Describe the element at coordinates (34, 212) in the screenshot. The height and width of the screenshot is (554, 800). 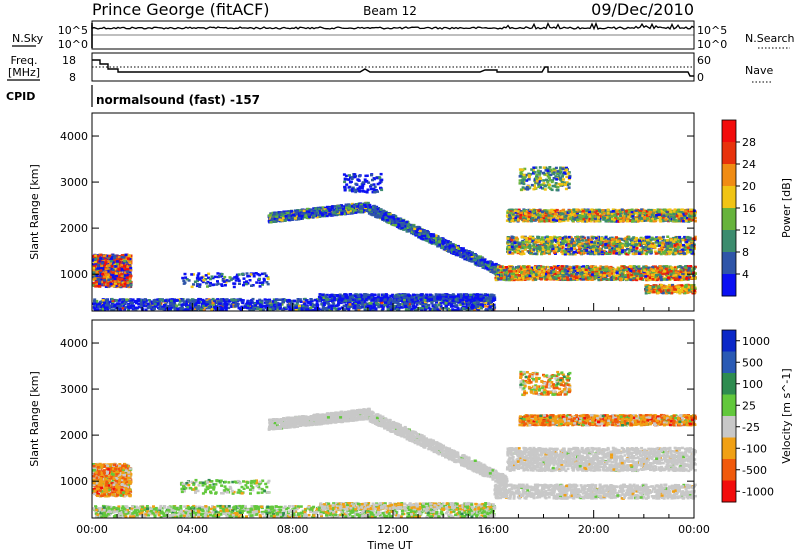
I see `power-ylabel: Slant Range [km]` at that location.